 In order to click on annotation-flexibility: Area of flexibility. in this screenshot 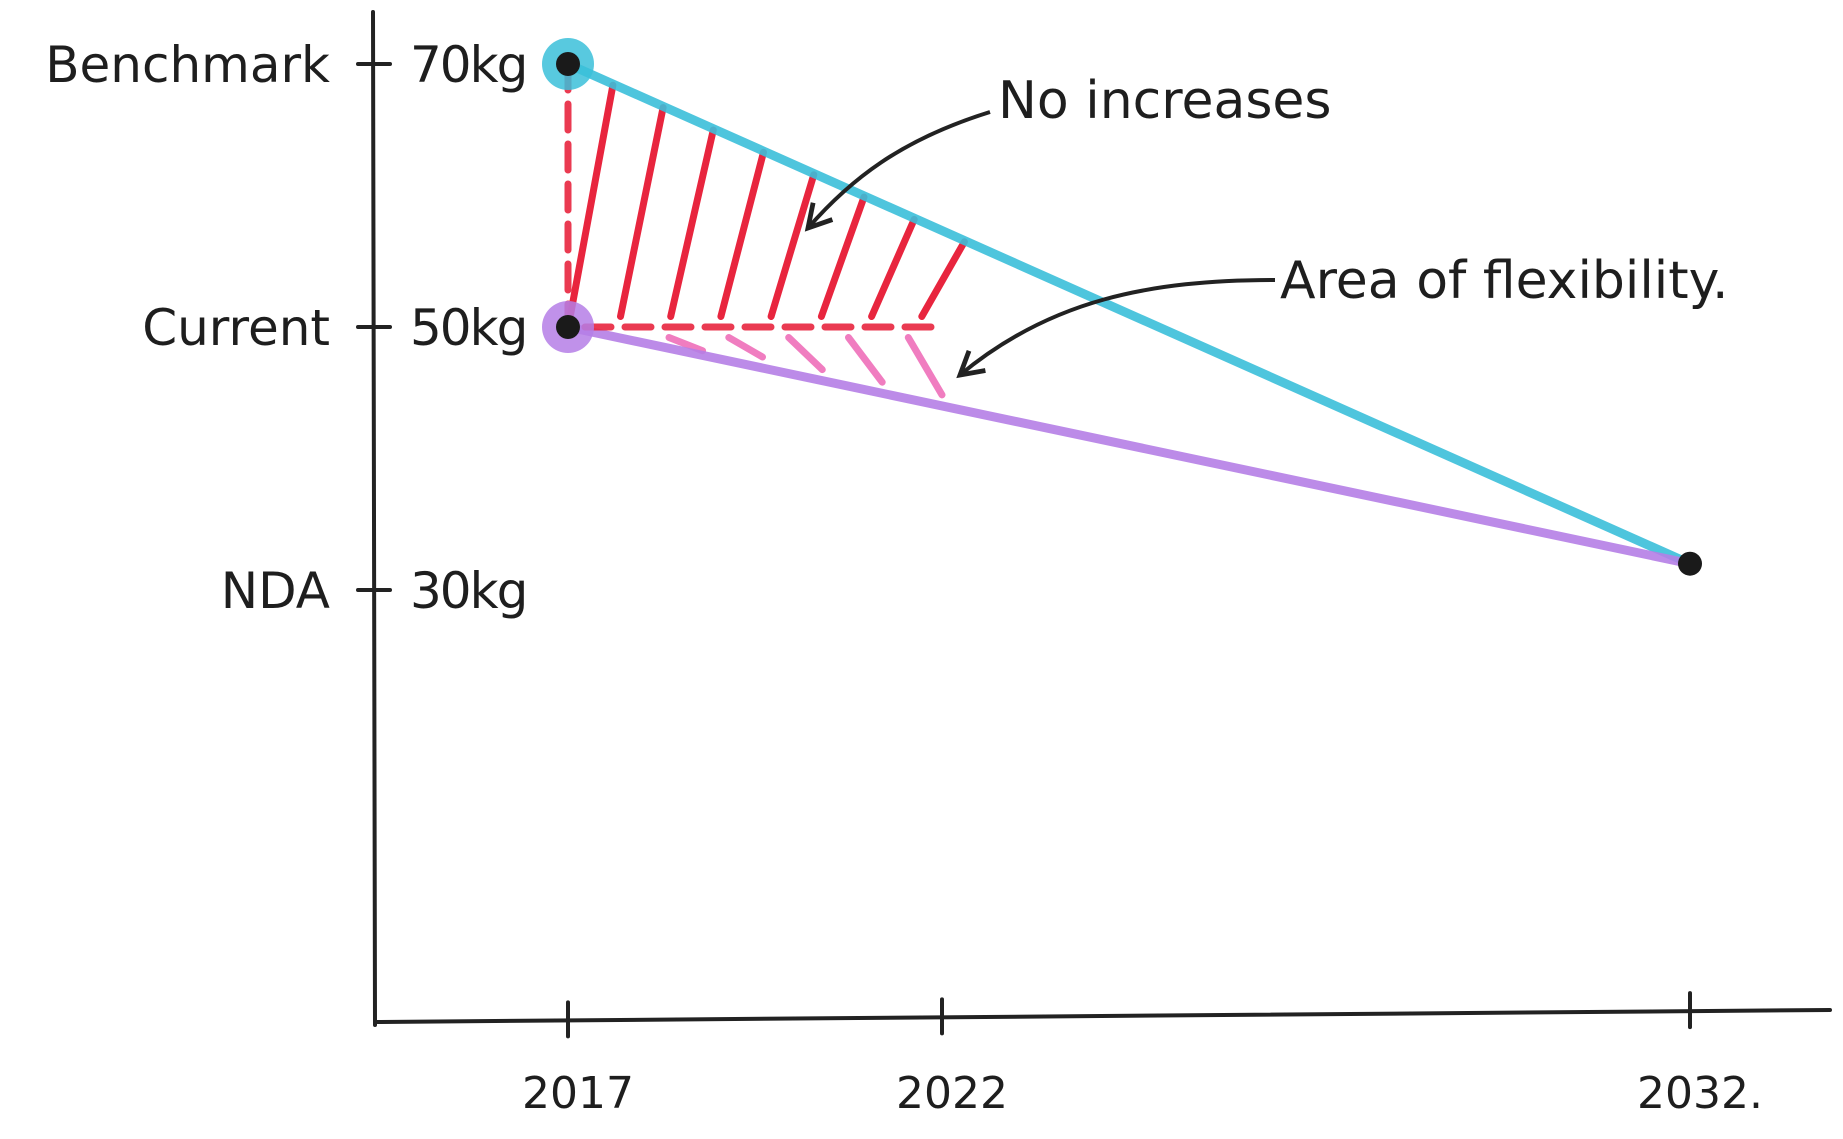, I will do `click(1342, 315)`.